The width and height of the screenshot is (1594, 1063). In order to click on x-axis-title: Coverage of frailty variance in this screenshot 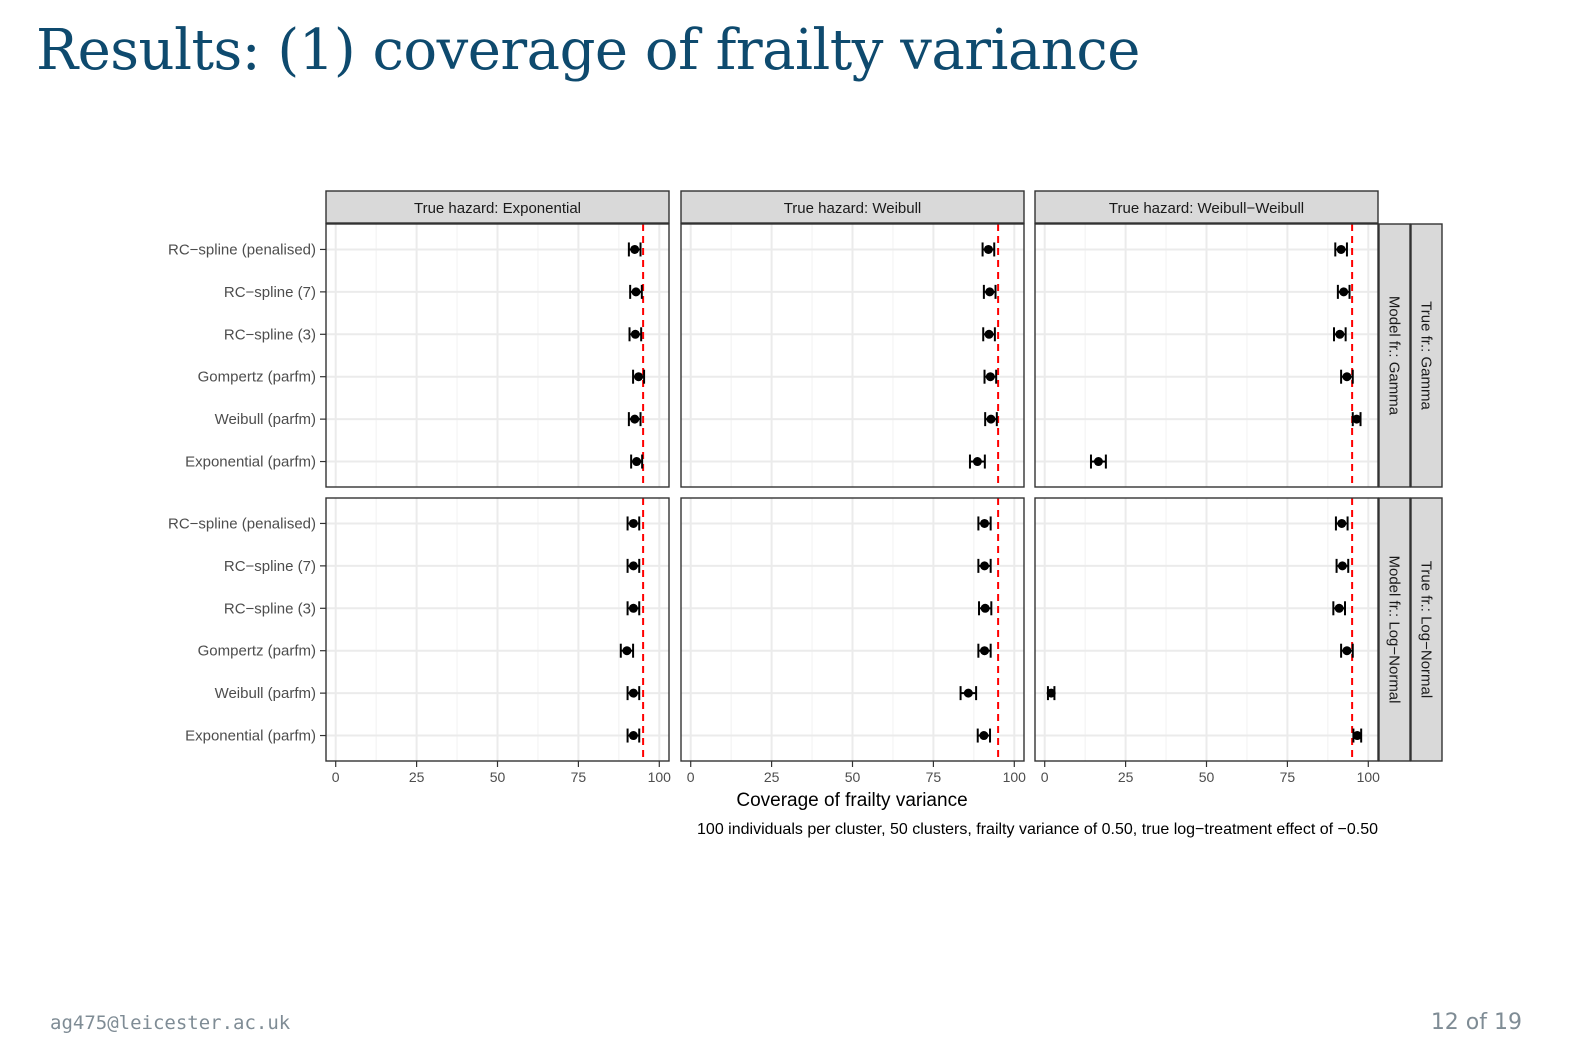, I will do `click(851, 800)`.